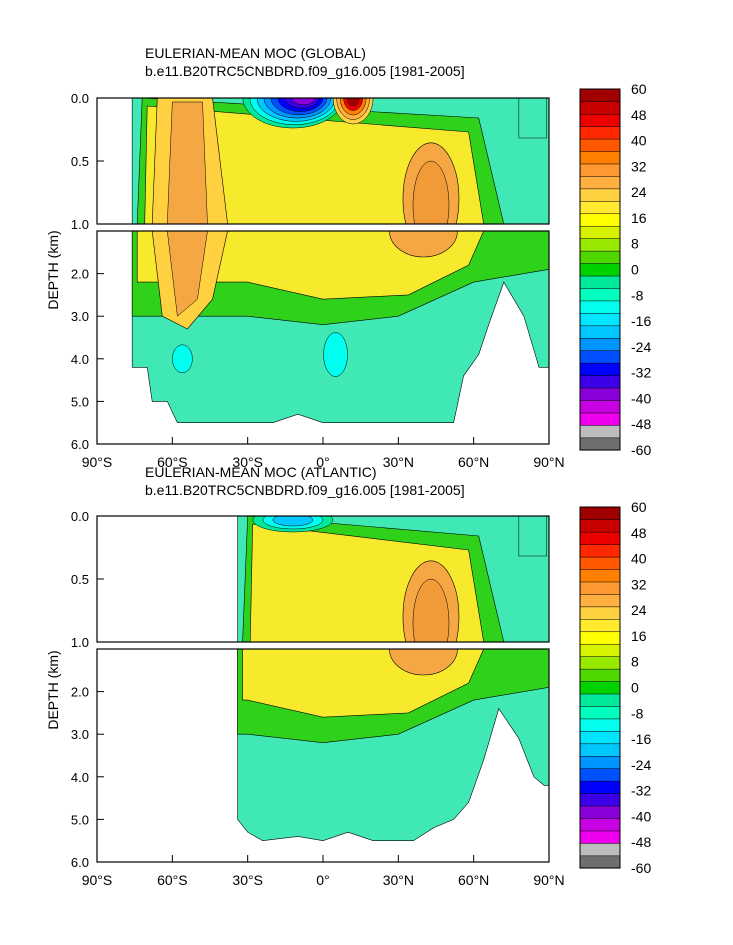 The width and height of the screenshot is (733, 945). I want to click on y-tick-label: 3.0, so click(80, 316).